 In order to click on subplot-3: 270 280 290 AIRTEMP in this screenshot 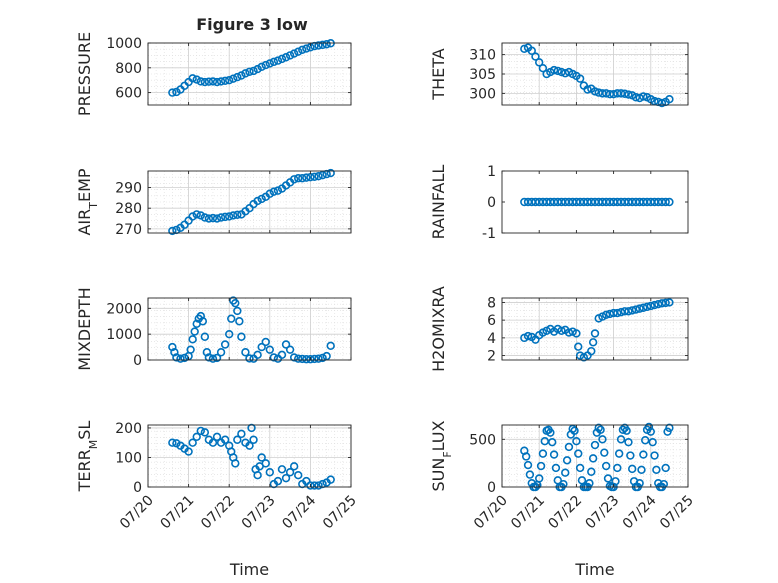, I will do `click(213, 203)`.